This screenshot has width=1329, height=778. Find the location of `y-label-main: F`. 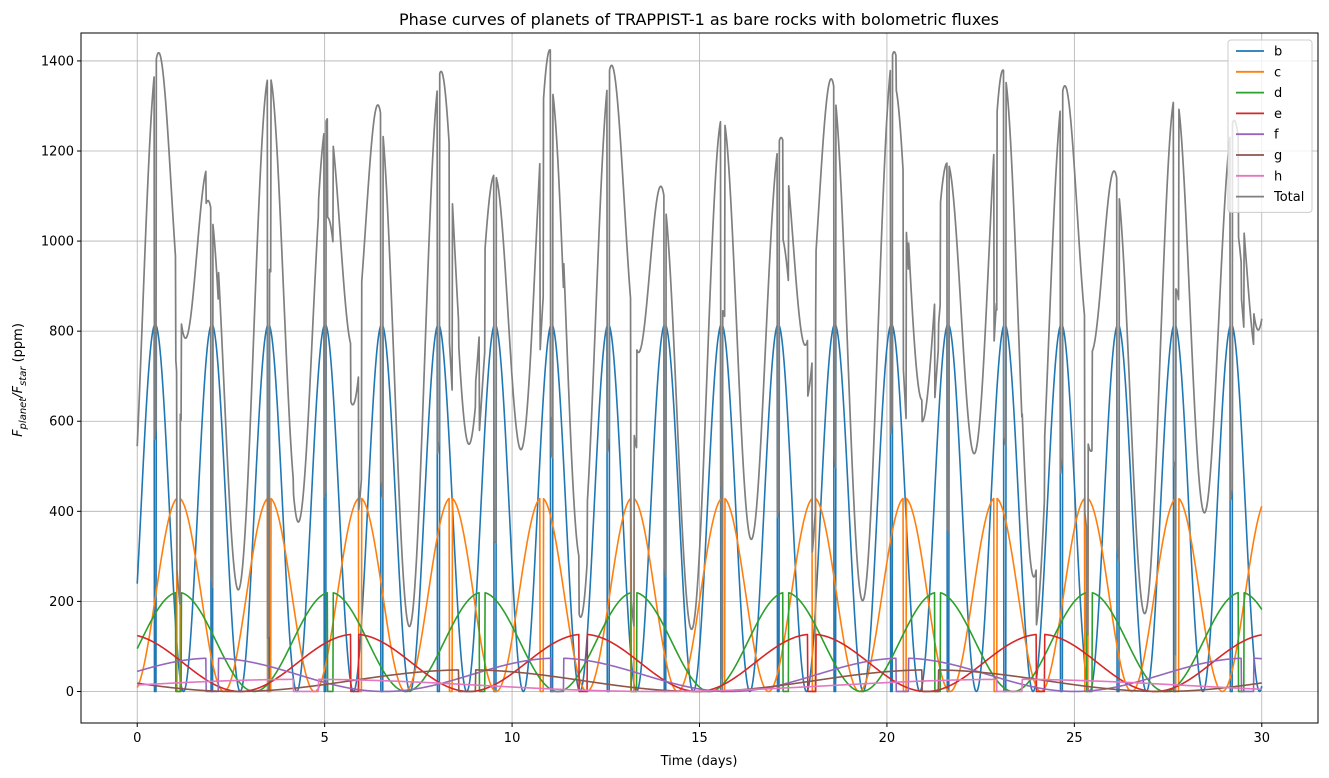

y-label-main: F is located at coordinates (18, 433).